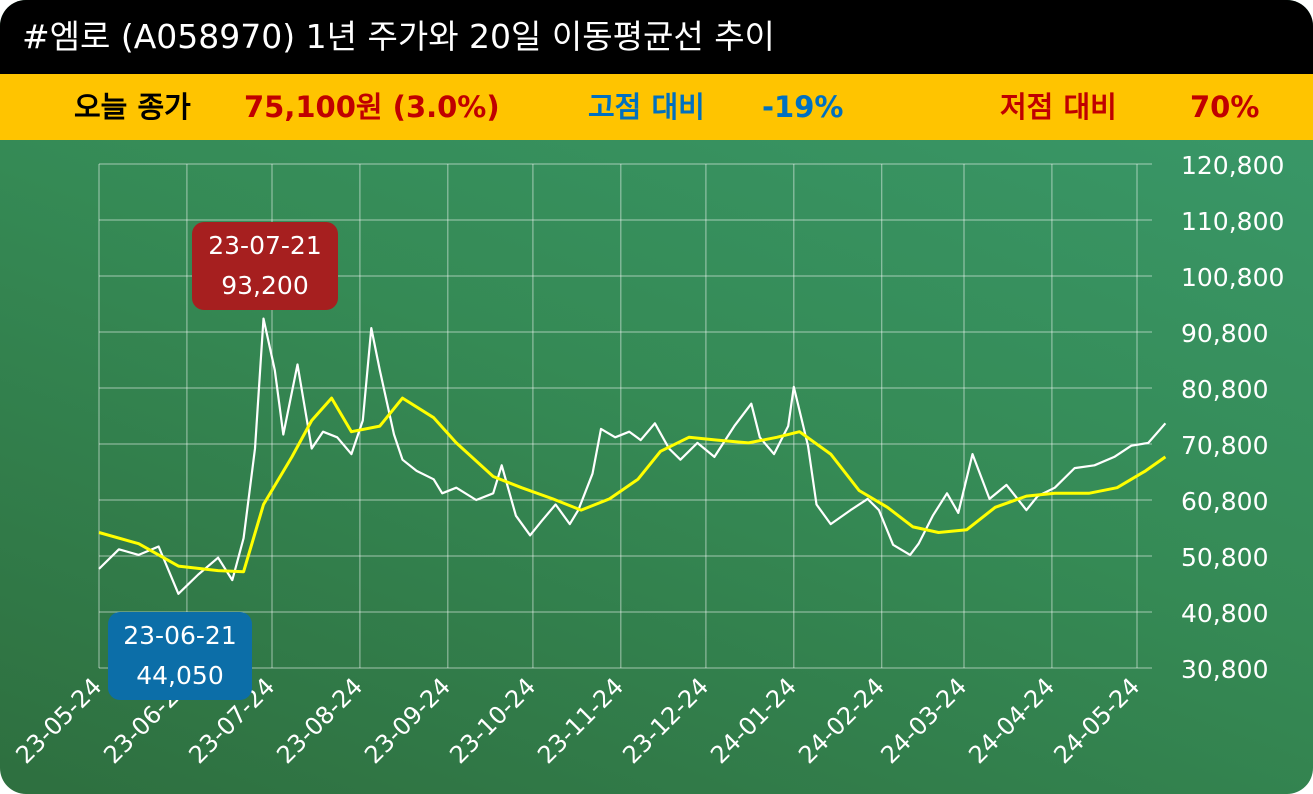 This screenshot has height=794, width=1313. I want to click on x-tick-label: 24-01-24, so click(753, 720).